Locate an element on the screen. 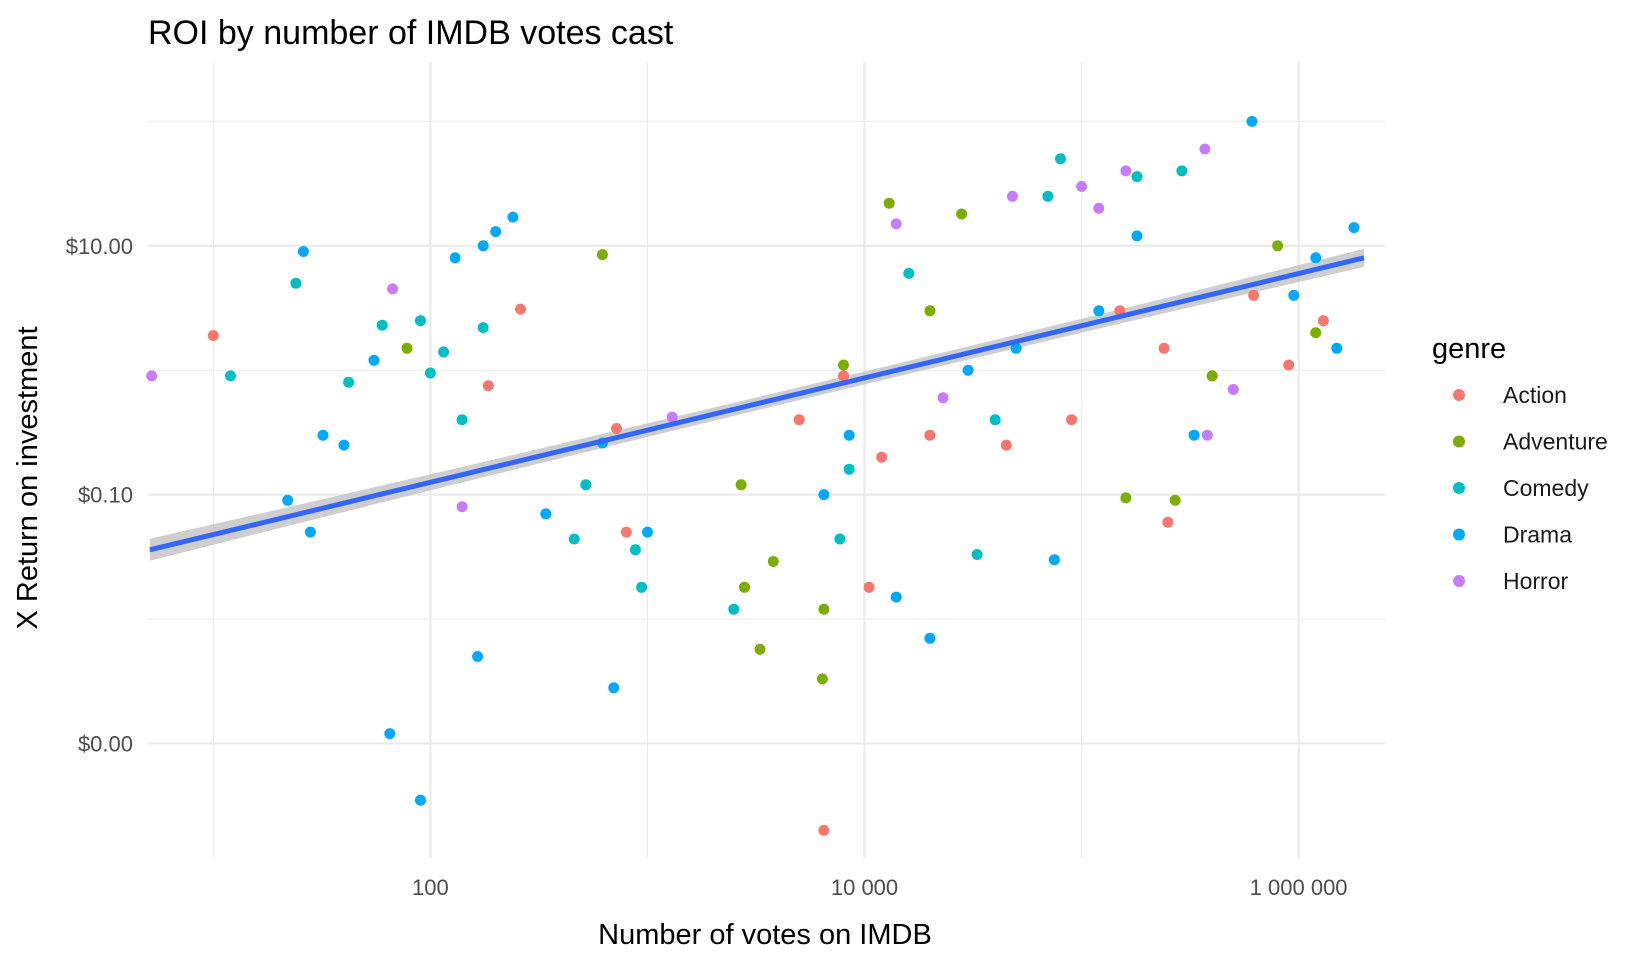  legend-item-drama: Drama is located at coordinates (1512, 535).